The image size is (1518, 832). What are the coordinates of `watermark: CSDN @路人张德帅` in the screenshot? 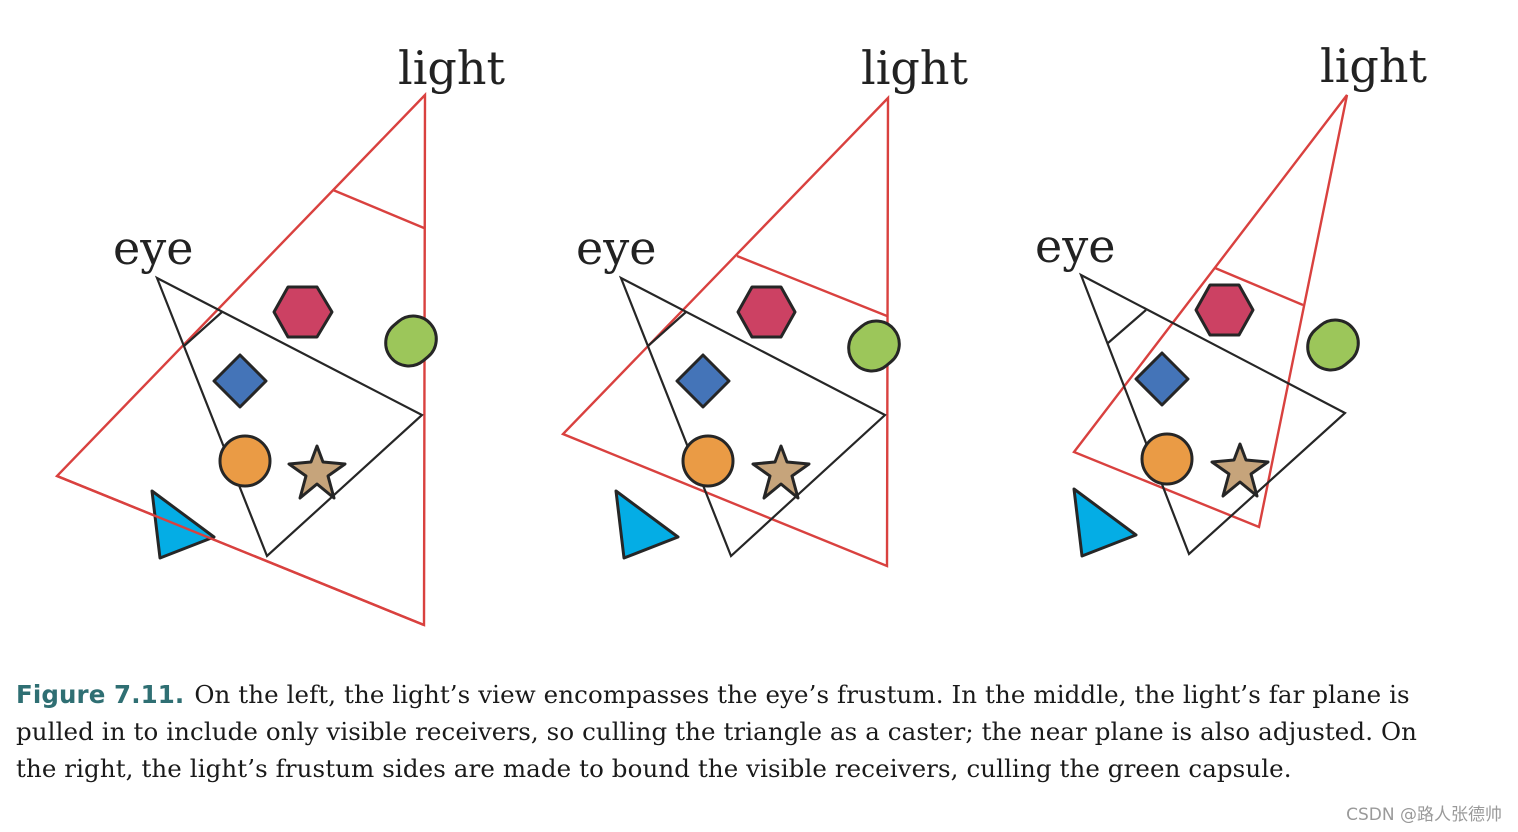 It's located at (1424, 815).